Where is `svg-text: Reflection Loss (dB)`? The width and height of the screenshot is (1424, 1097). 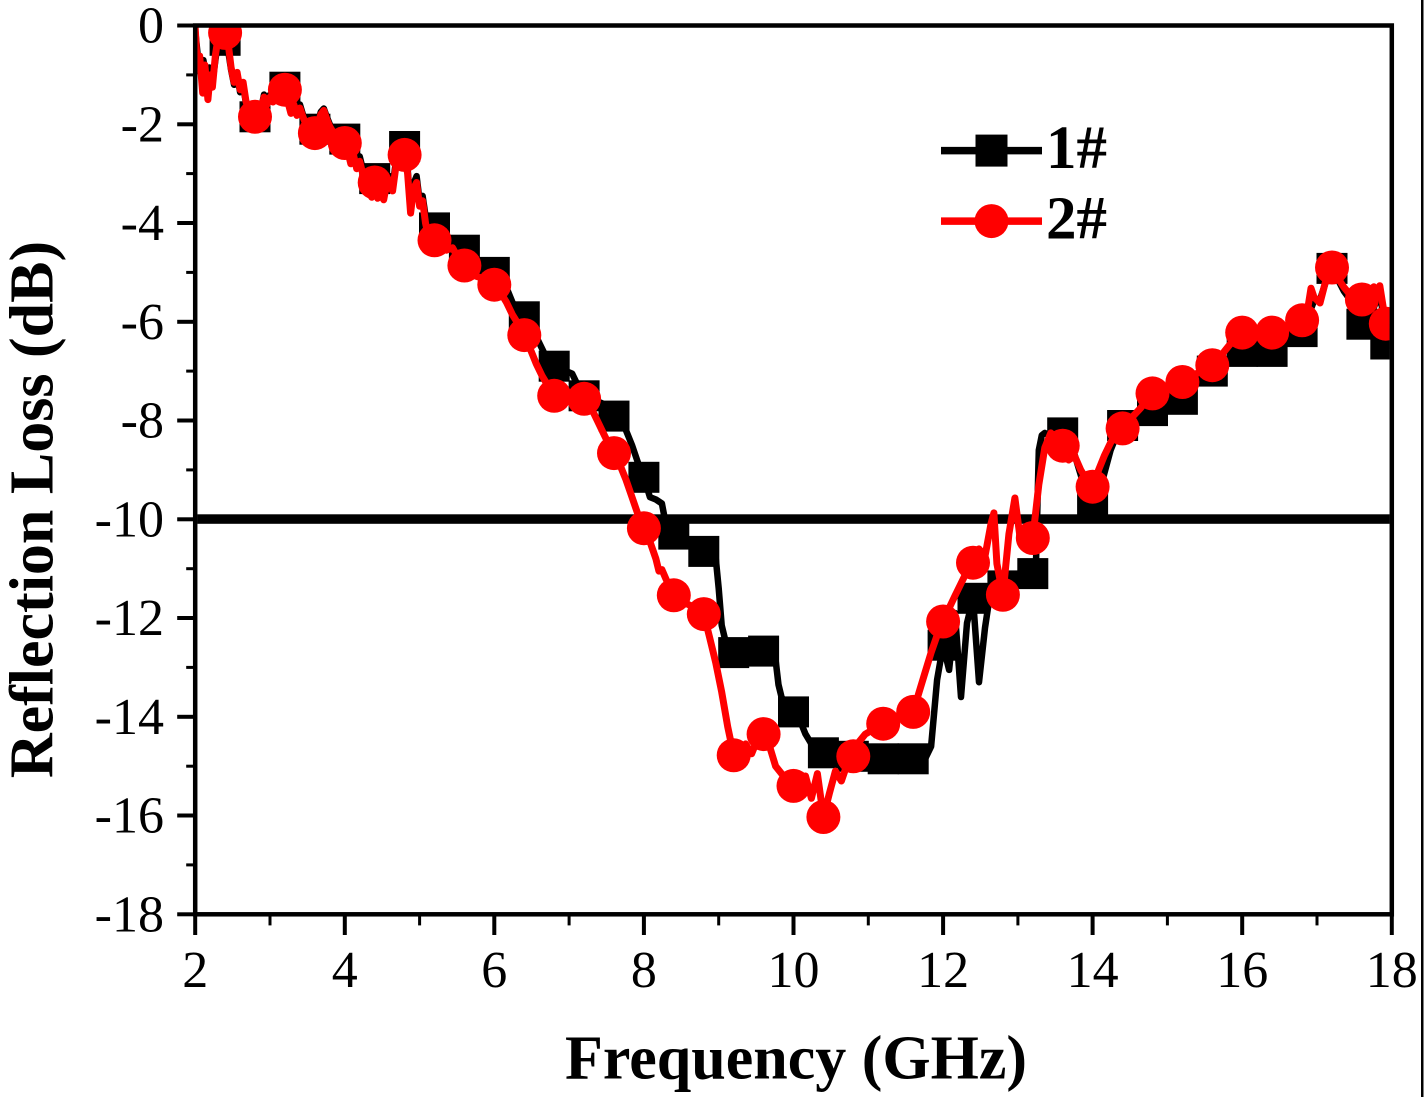 svg-text: Reflection Loss (dB) is located at coordinates (33, 509).